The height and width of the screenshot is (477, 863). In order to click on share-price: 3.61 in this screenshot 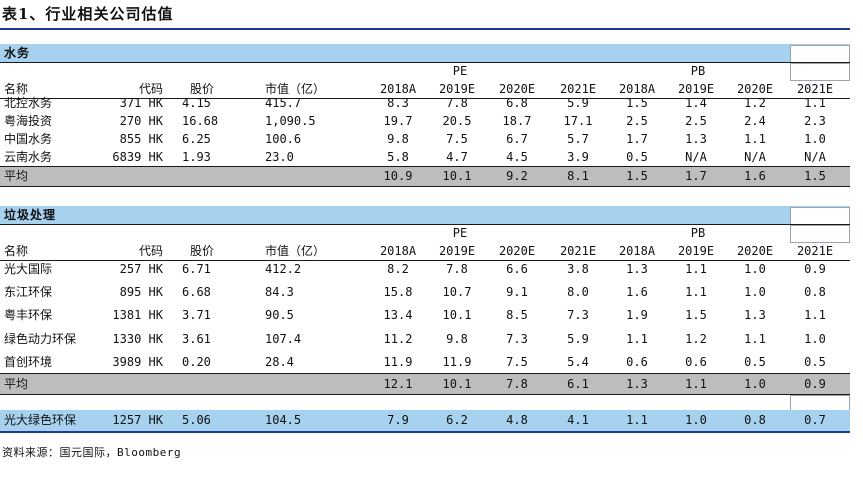, I will do `click(196, 339)`.